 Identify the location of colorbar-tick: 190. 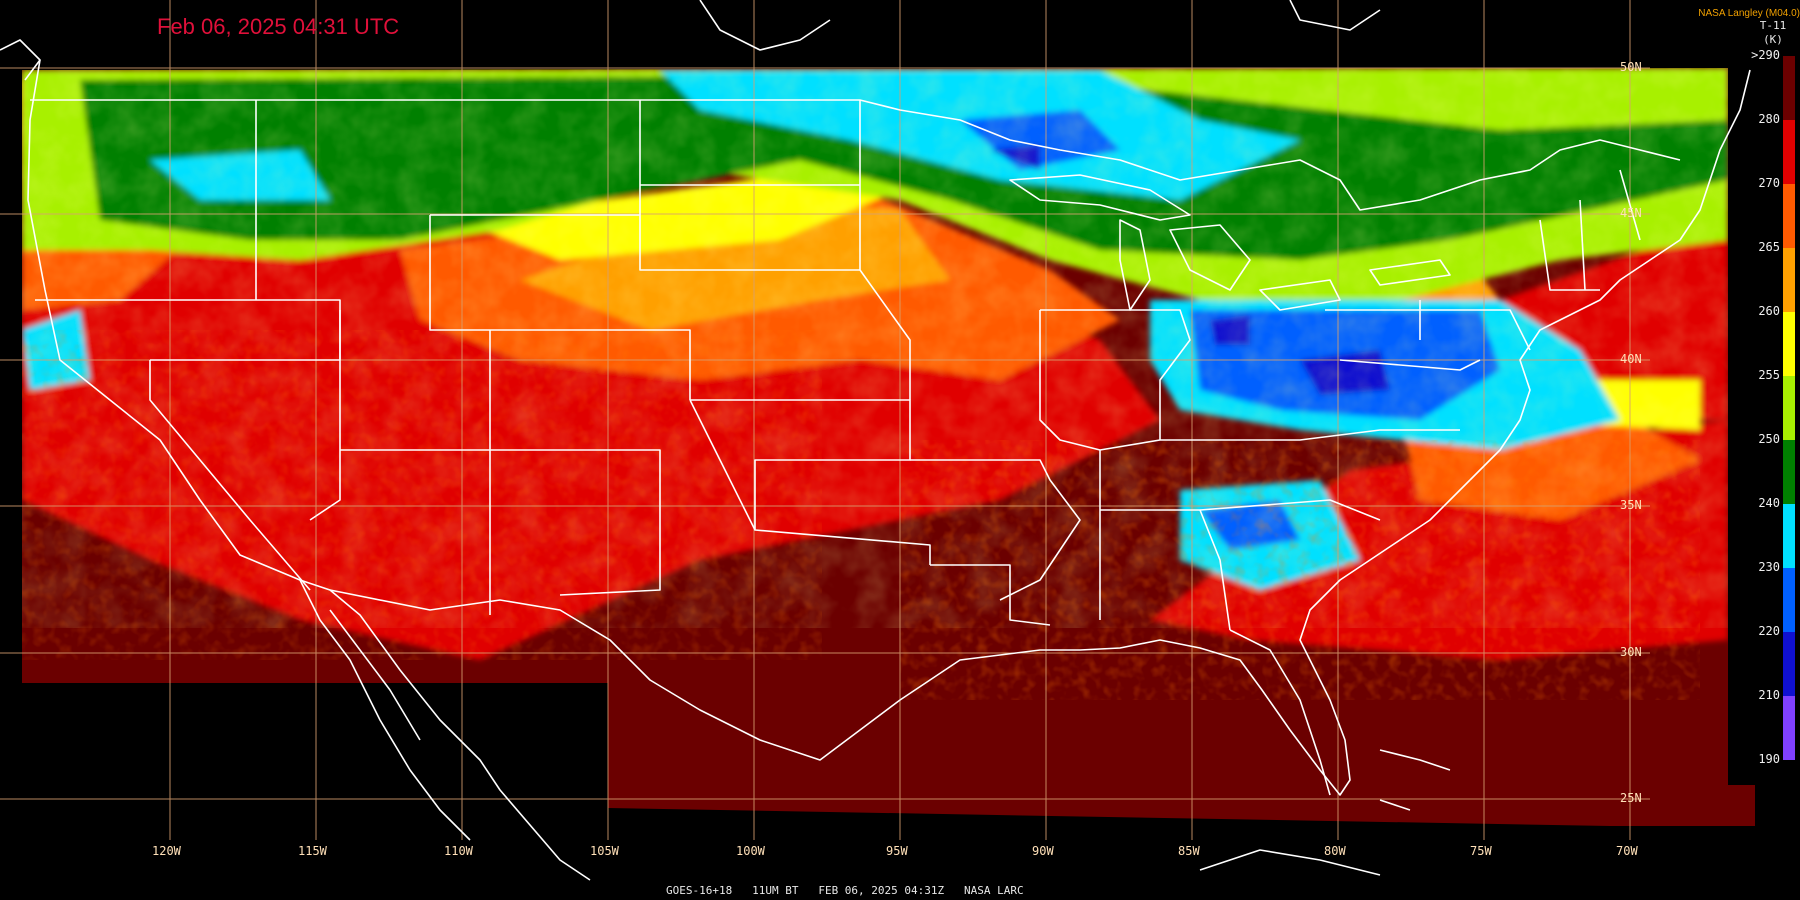
(1769, 759).